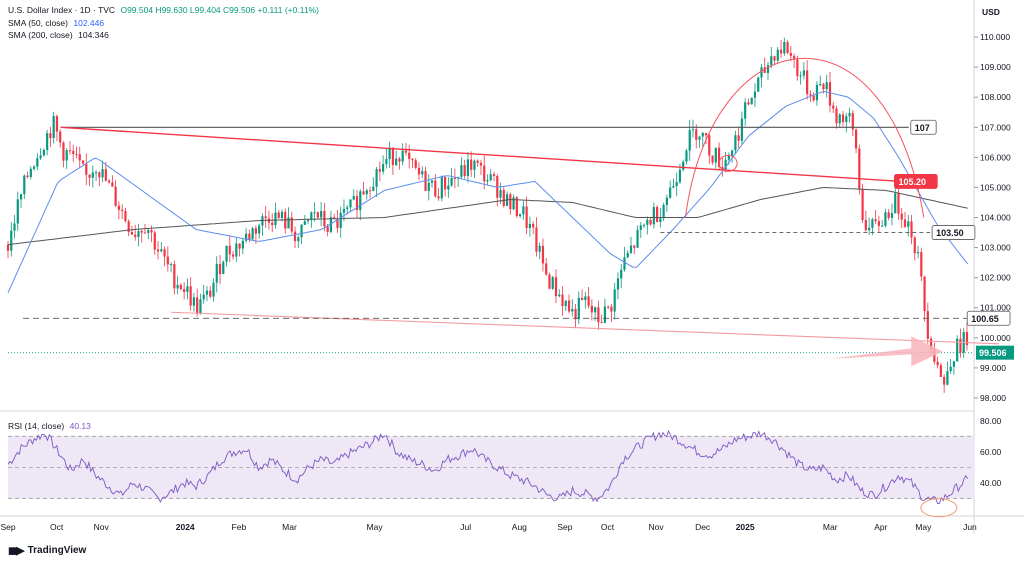 This screenshot has width=1024, height=565. I want to click on sma200-legend: SMA (200, close) 104.346, so click(58, 35).